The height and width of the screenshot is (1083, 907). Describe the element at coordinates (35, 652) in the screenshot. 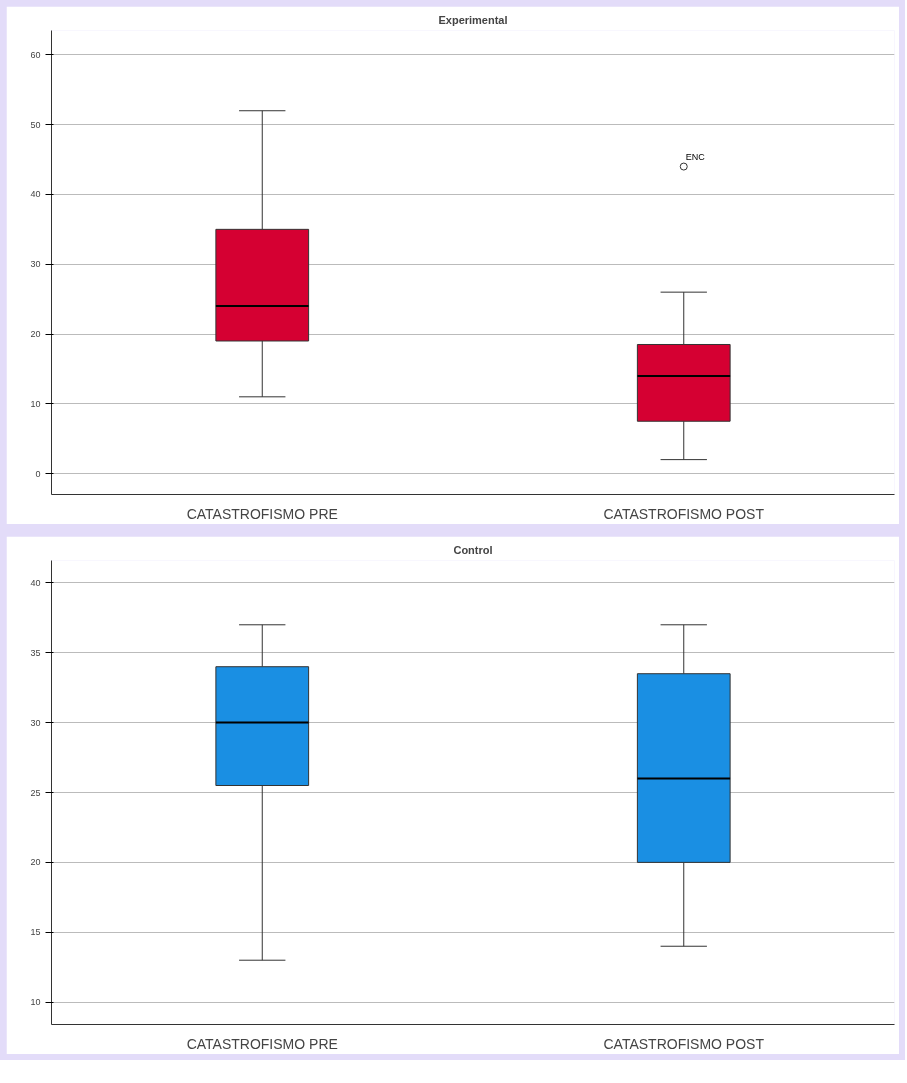

I see `y-tick-label: 35` at that location.